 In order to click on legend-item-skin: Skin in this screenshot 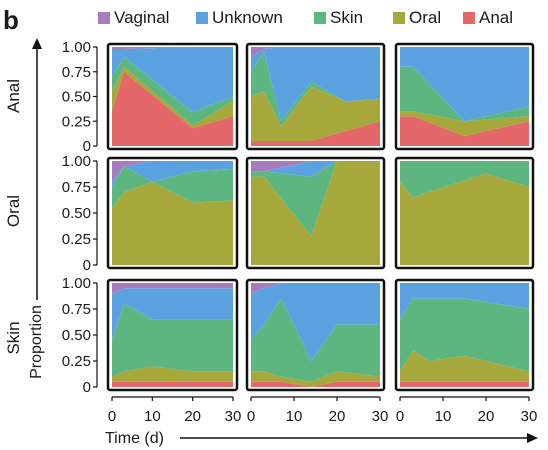, I will do `click(338, 17)`.